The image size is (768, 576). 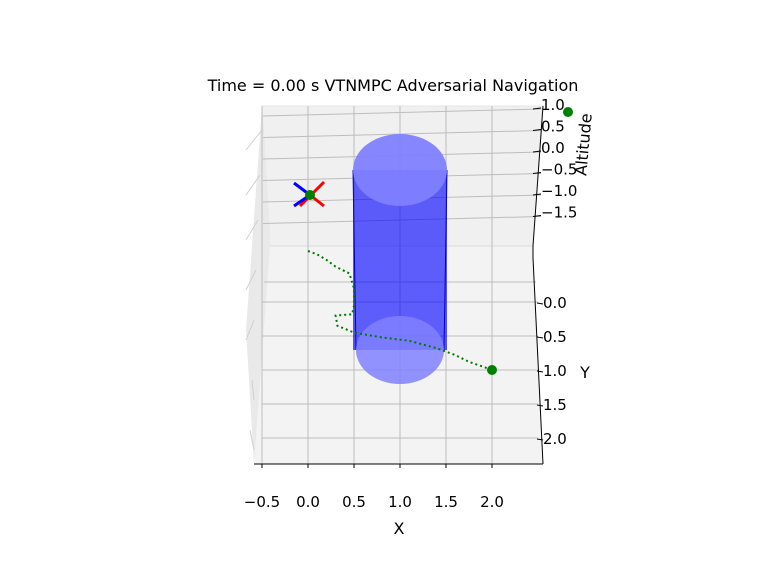 I want to click on z-axis-label: Altitude, so click(x=583, y=145).